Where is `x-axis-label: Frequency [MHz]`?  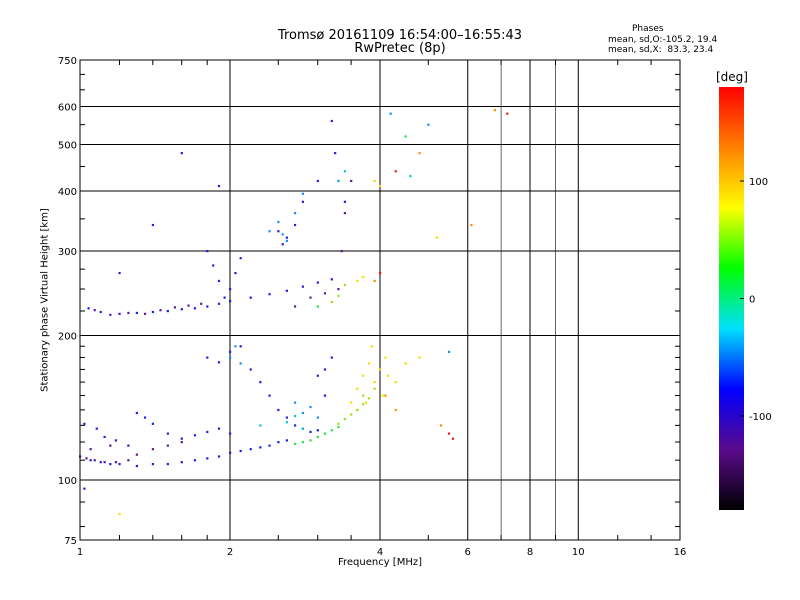
x-axis-label: Frequency [MHz] is located at coordinates (380, 562).